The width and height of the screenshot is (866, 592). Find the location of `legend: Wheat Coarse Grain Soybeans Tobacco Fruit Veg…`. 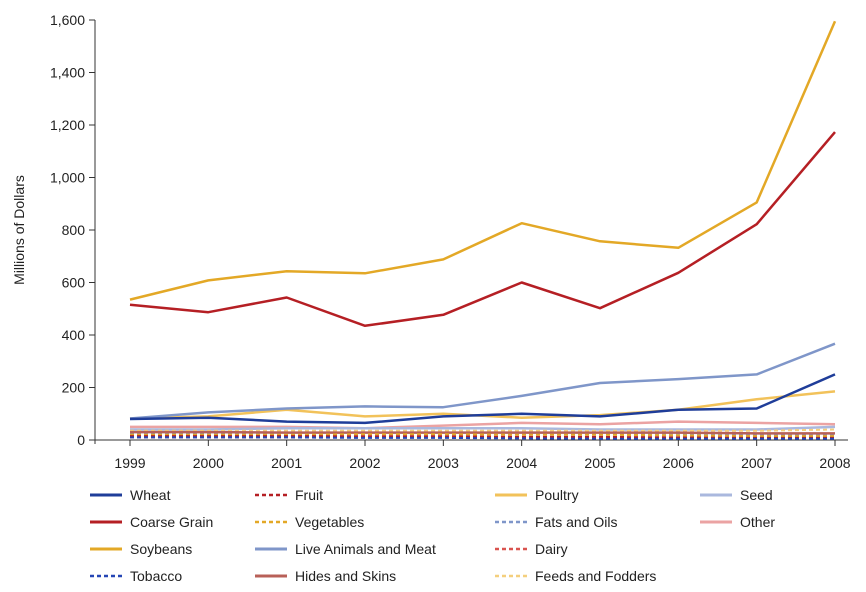

legend: Wheat Coarse Grain Soybeans Tobacco Fruit Veg… is located at coordinates (432, 535).